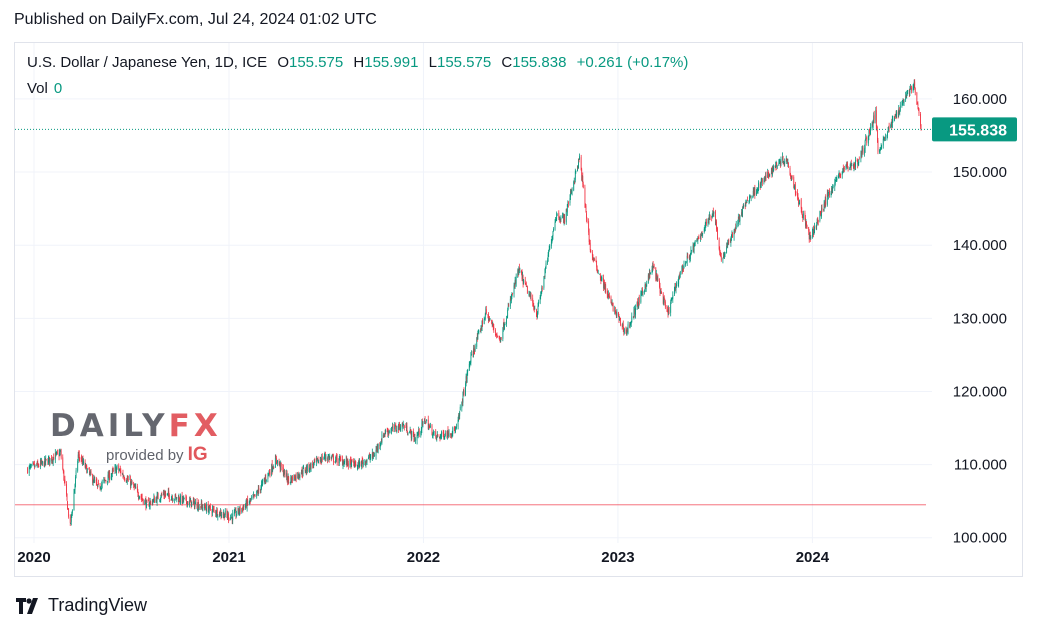  Describe the element at coordinates (980, 172) in the screenshot. I see `y-tick-label: 150.000` at that location.